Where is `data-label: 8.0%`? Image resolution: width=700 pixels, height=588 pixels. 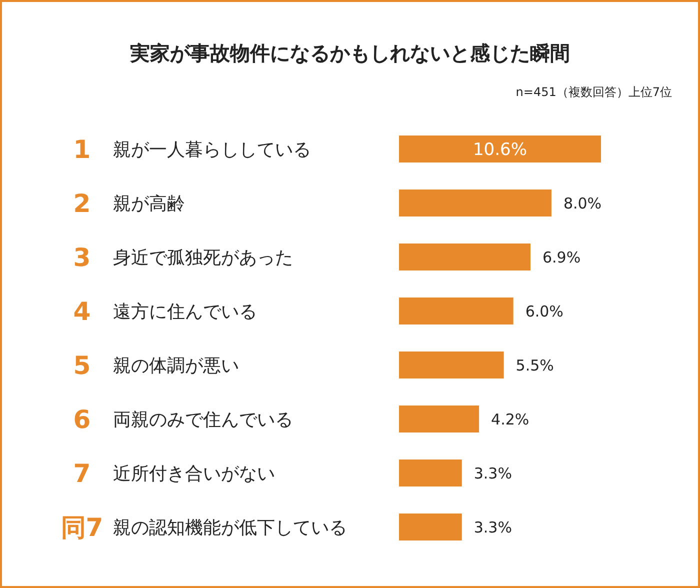
data-label: 8.0% is located at coordinates (582, 203).